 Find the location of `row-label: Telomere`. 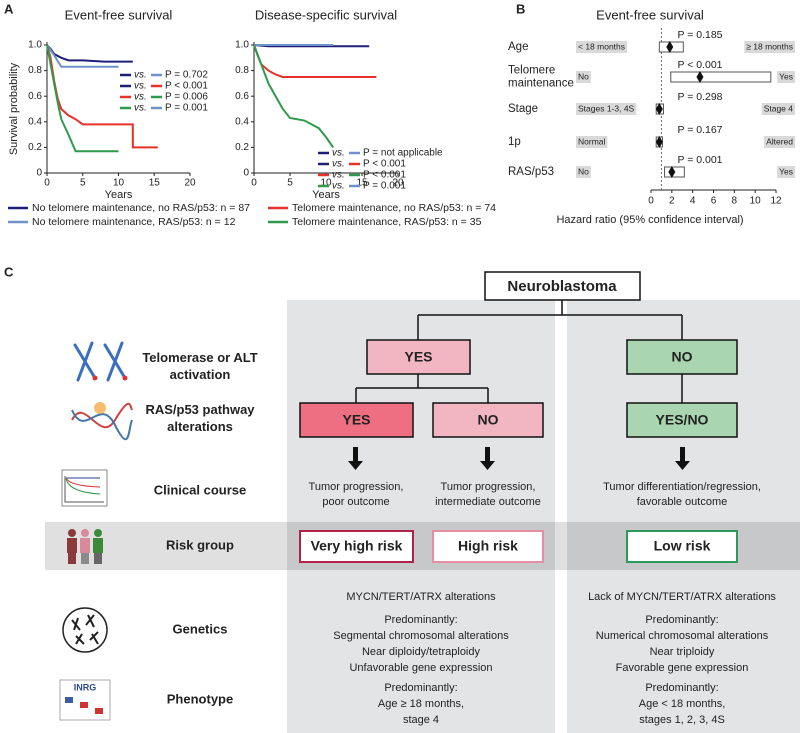

row-label: Telomere is located at coordinates (531, 71).